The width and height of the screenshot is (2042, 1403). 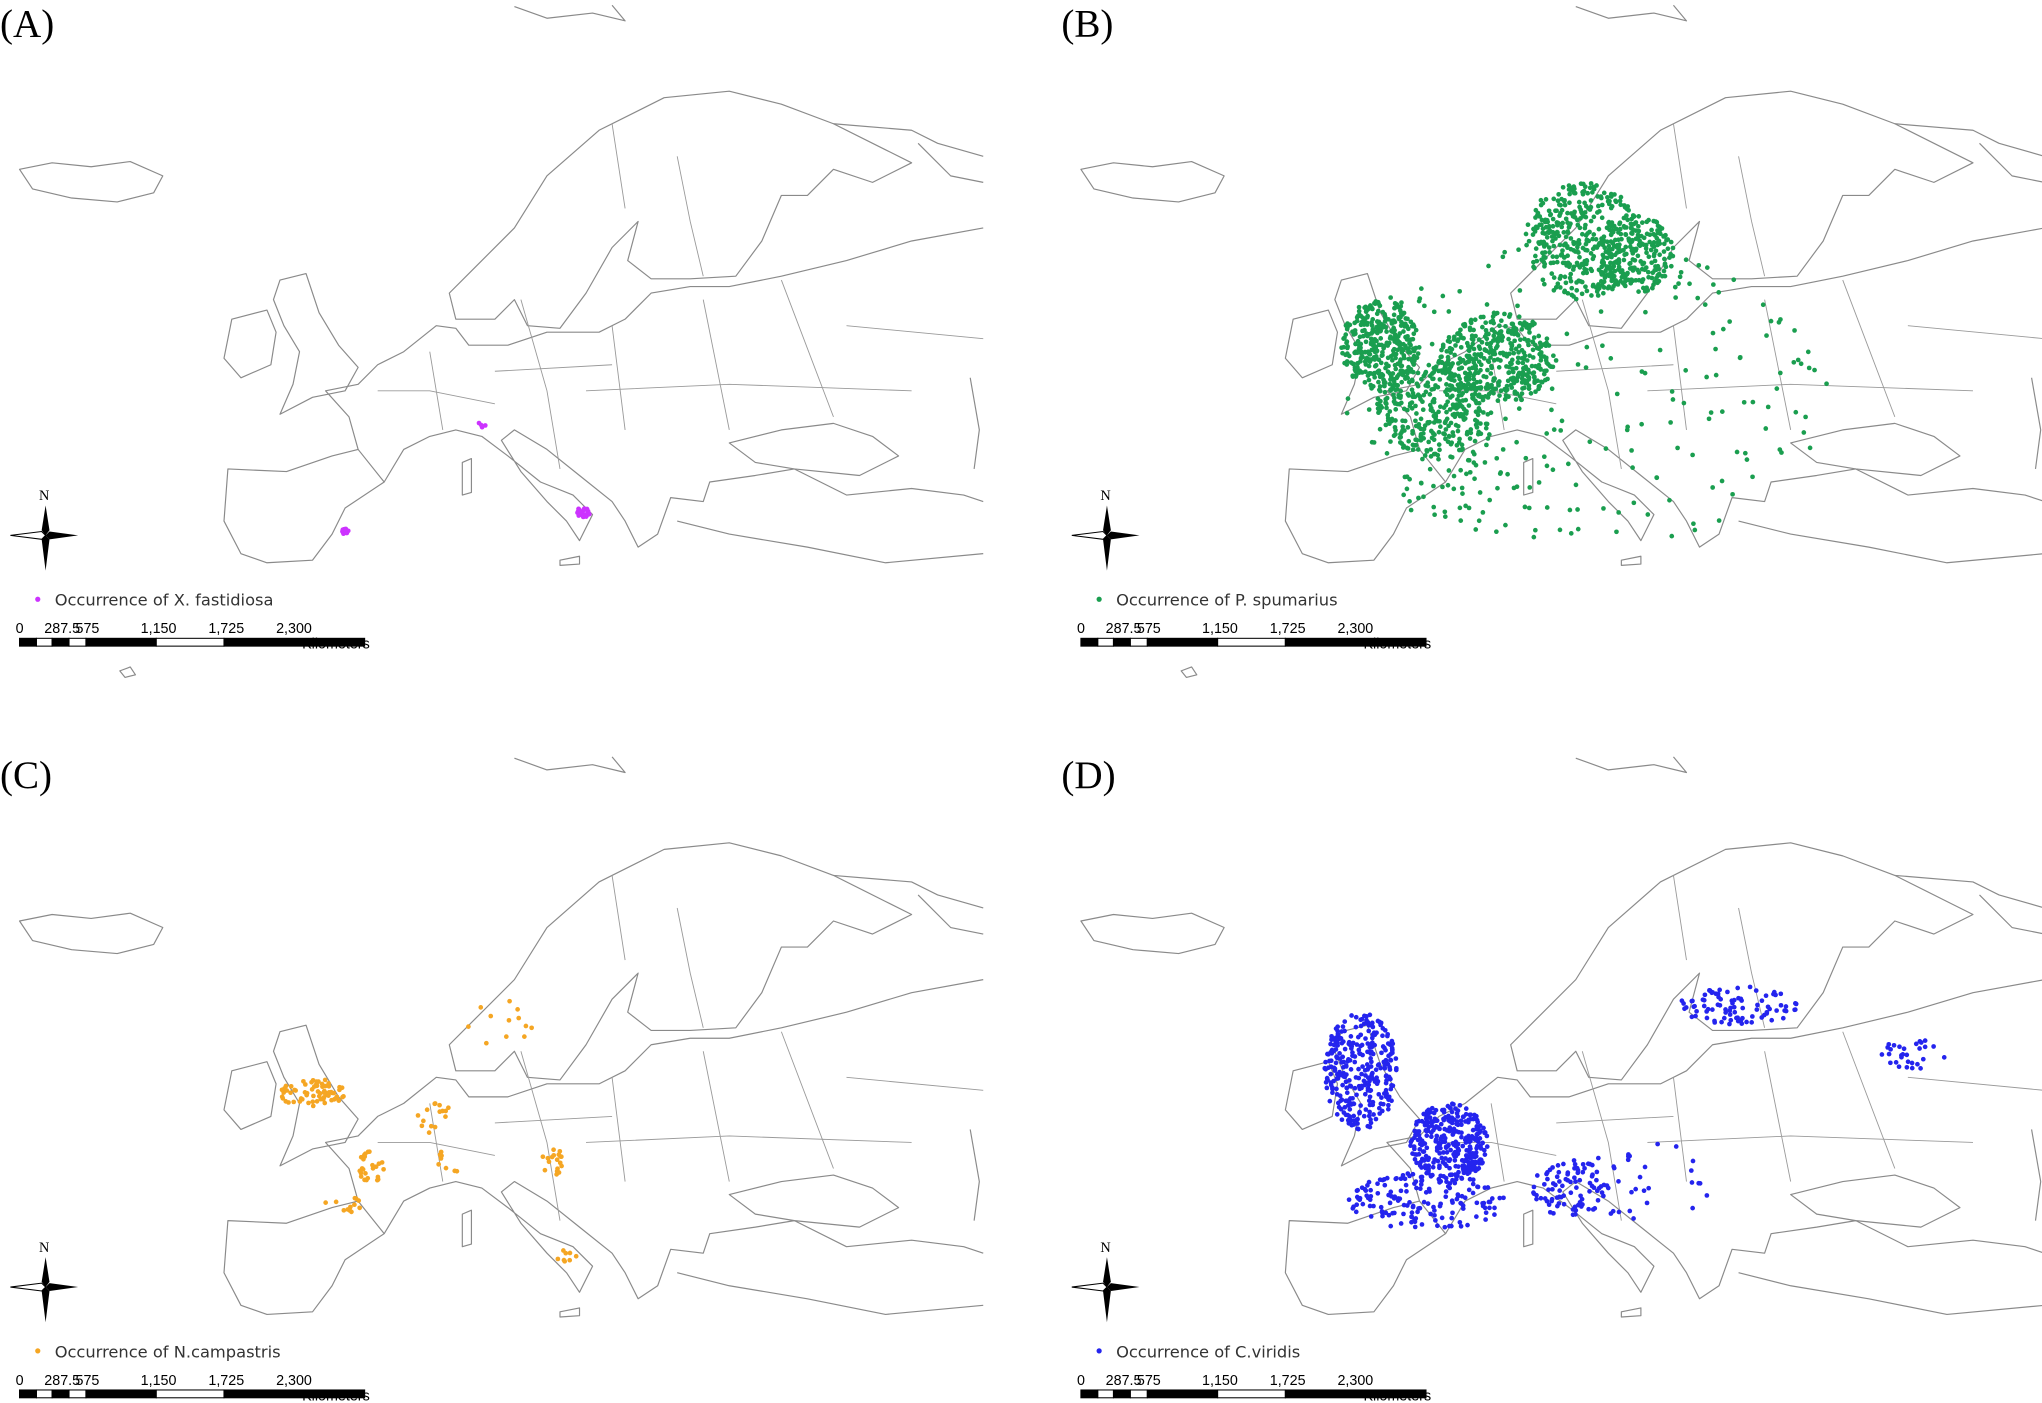 What do you see at coordinates (88, 629) in the screenshot?
I see `scale-label: 575` at bounding box center [88, 629].